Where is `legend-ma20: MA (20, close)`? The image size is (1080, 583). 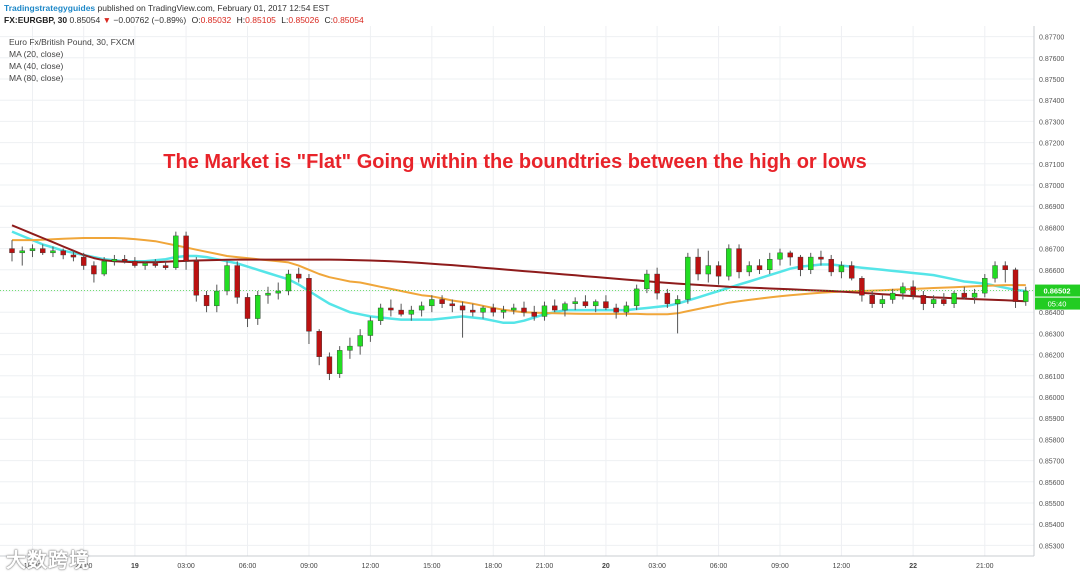
legend-ma20: MA (20, close) is located at coordinates (36, 54).